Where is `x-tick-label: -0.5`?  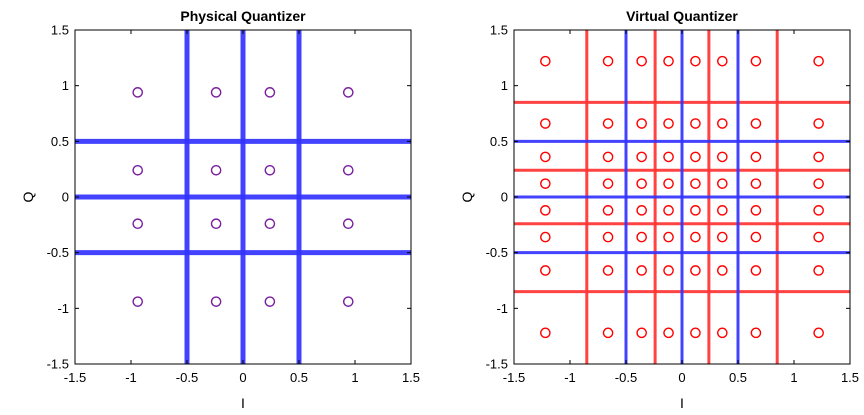
x-tick-label: -0.5 is located at coordinates (187, 377).